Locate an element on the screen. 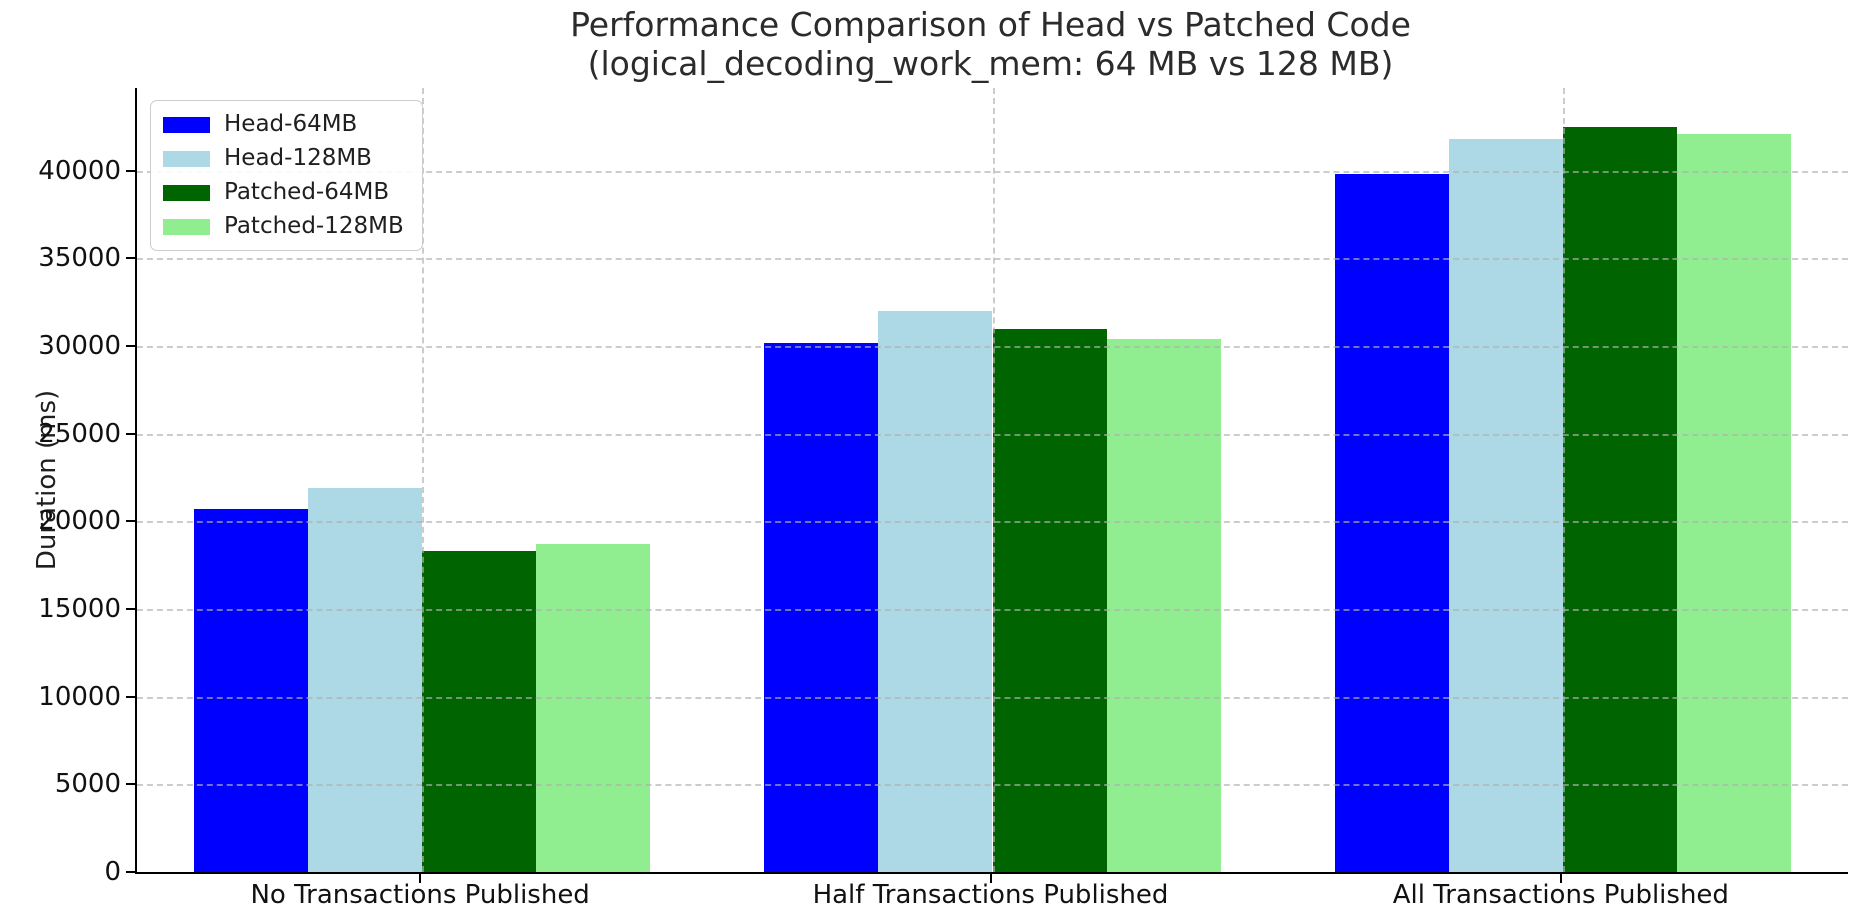 This screenshot has height=910, width=1858. y-tick-label-10000: 10000 is located at coordinates (79, 696).